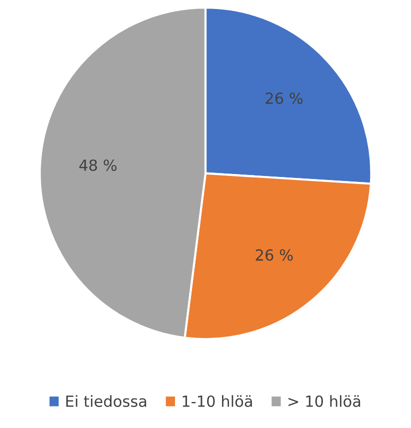 Image resolution: width=411 pixels, height=428 pixels. I want to click on data-label: 48 %, so click(98, 165).